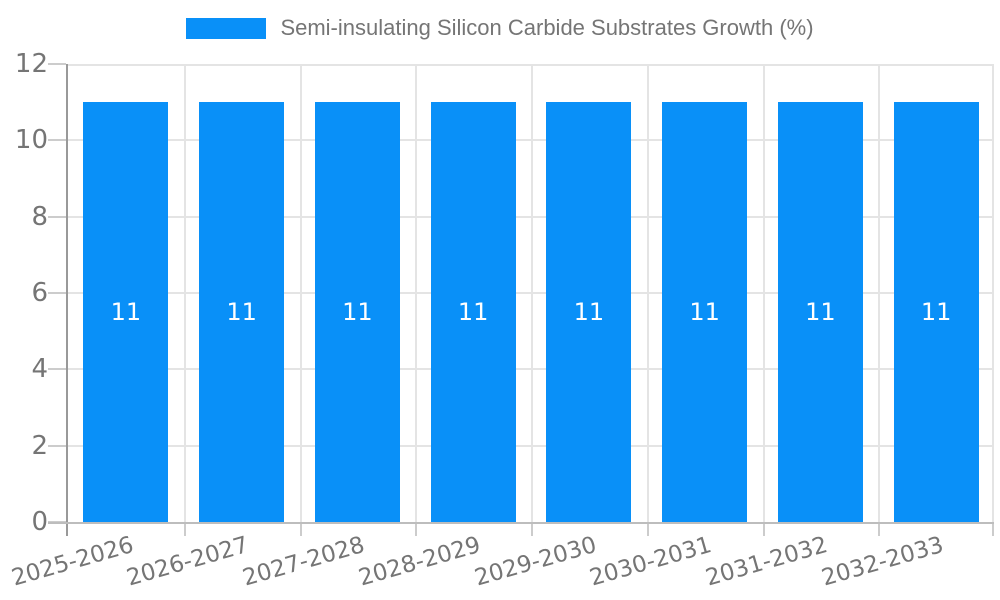  I want to click on bar-2031-2032: 11, so click(820, 312).